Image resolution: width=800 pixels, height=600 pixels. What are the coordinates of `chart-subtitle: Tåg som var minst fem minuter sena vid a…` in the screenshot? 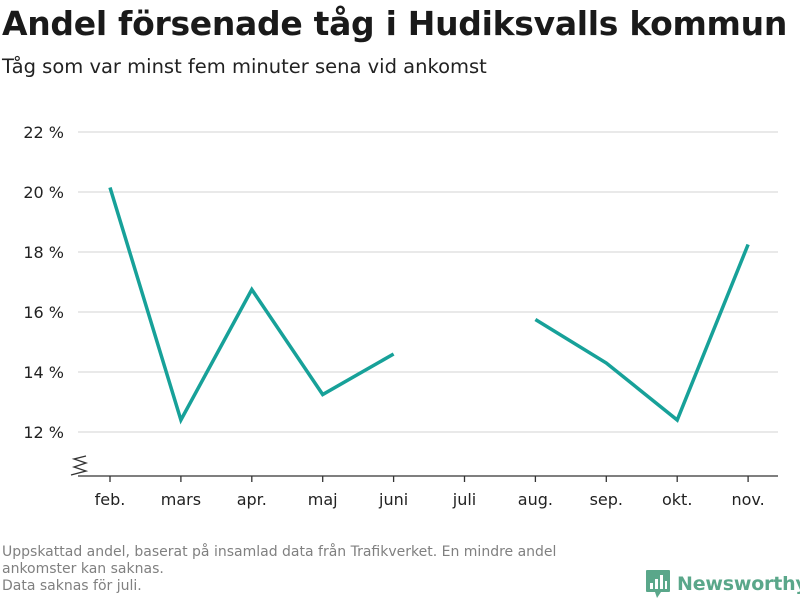 It's located at (244, 66).